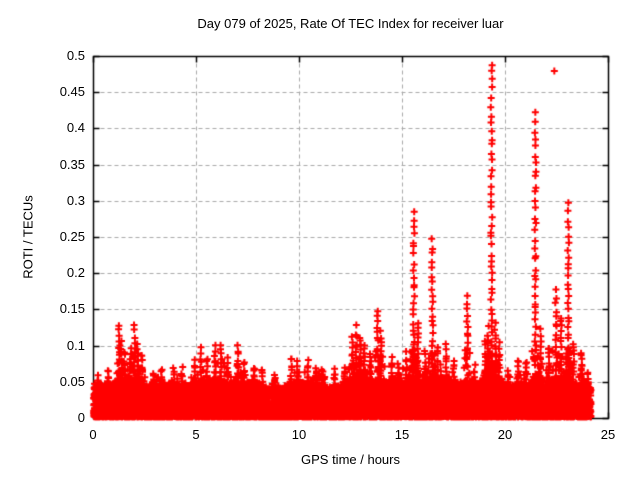 The width and height of the screenshot is (640, 480). I want to click on y-tick-label: 0.1, so click(75, 345).